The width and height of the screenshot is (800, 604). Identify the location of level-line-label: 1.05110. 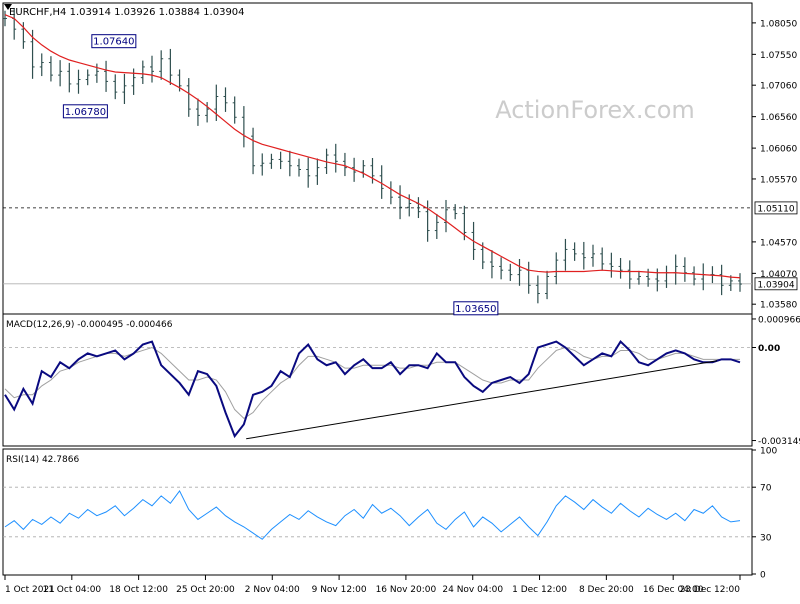
(775, 209).